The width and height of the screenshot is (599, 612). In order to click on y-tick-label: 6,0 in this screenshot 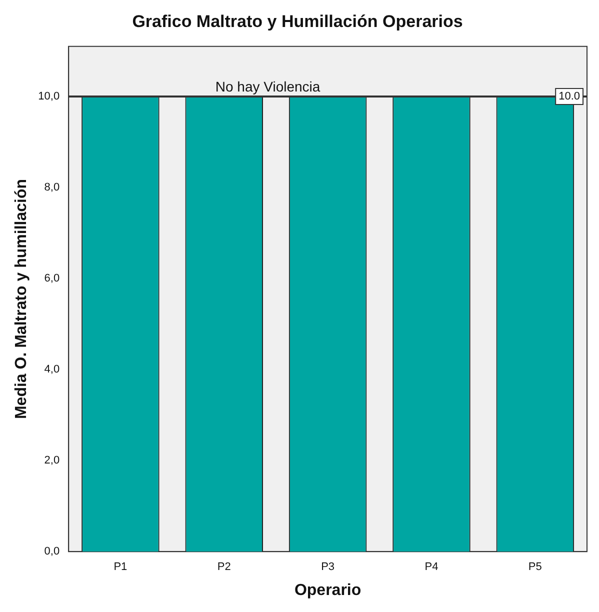, I will do `click(52, 278)`.